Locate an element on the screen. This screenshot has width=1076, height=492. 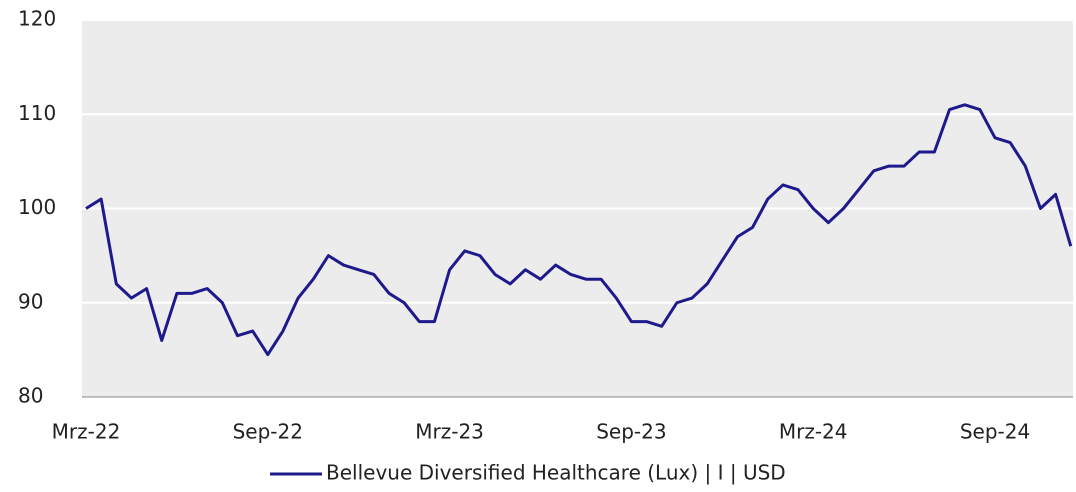
y-tick-label: 110 is located at coordinates (37, 113).